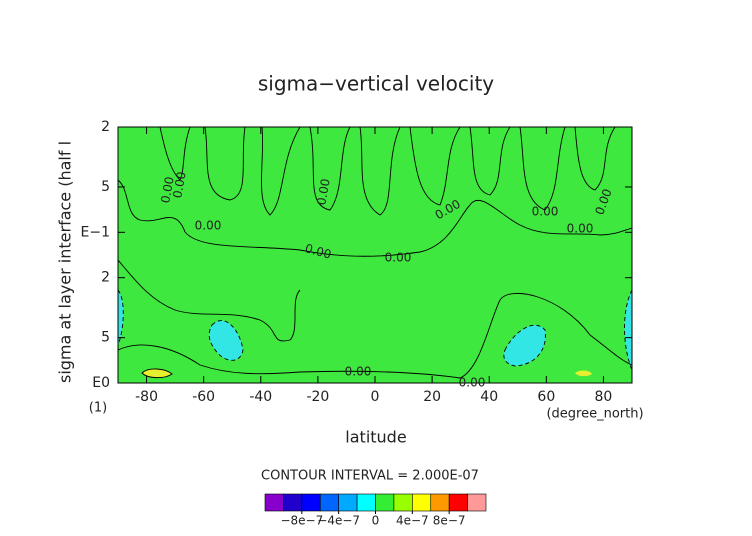 The height and width of the screenshot is (536, 752). I want to click on y-axis-label: sigma at layer interface (half l, so click(65, 262).